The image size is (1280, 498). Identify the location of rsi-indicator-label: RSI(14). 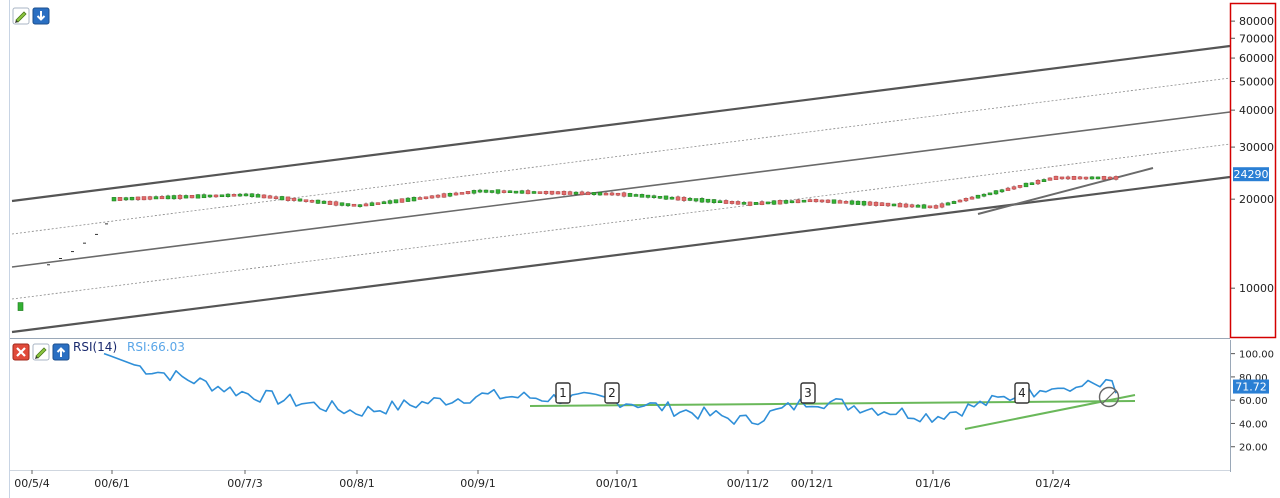
(95, 347).